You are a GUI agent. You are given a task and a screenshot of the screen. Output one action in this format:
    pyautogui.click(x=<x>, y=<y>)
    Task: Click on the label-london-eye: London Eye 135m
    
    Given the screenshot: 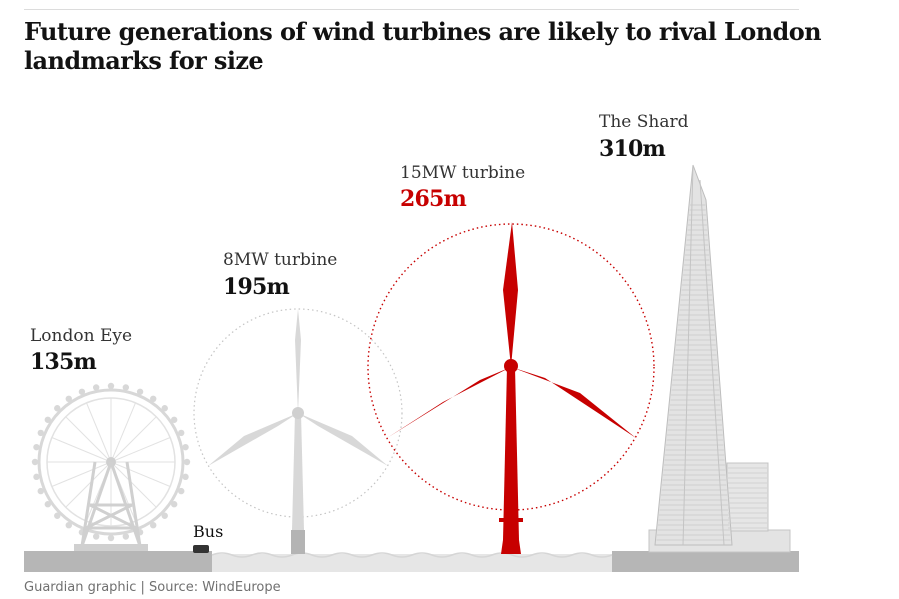 What is the action you would take?
    pyautogui.click(x=81, y=350)
    